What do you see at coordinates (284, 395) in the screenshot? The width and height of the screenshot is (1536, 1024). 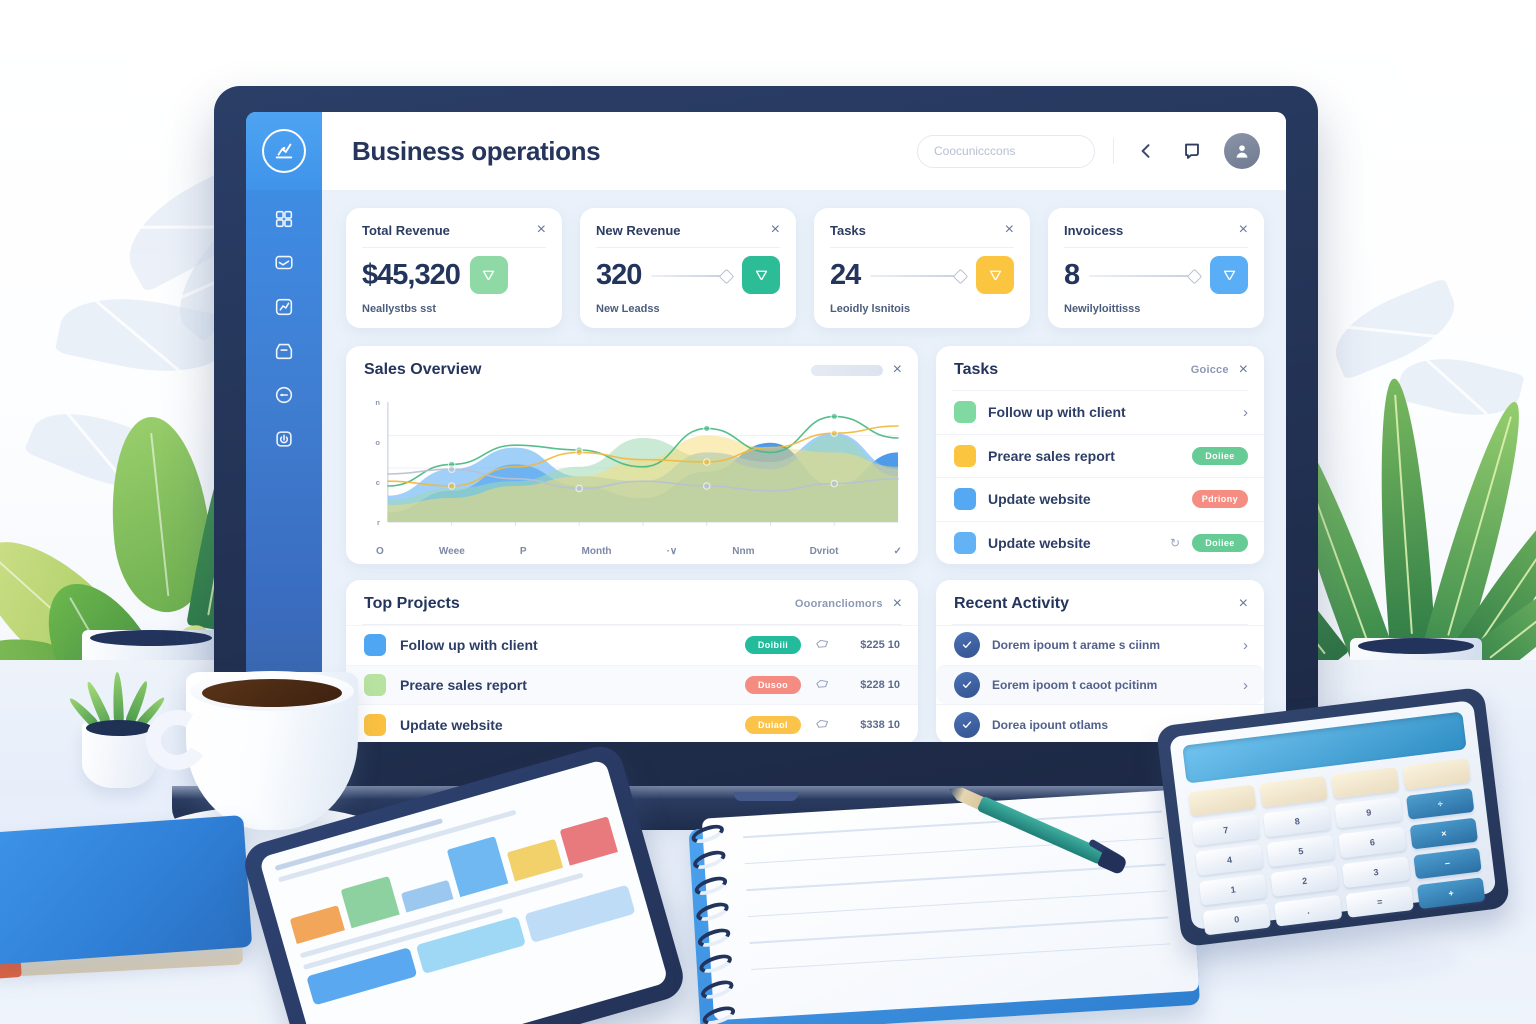 I see `settings-icon` at bounding box center [284, 395].